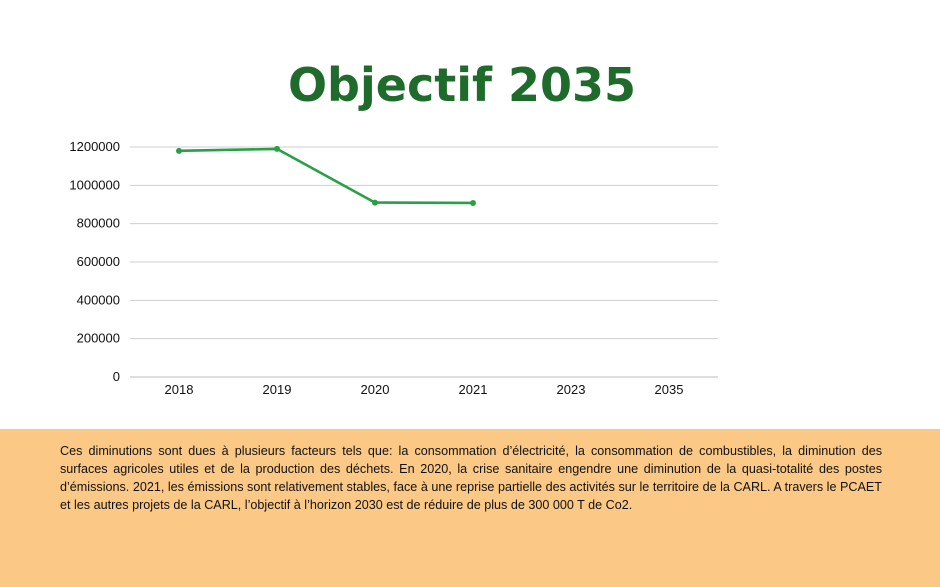 The image size is (940, 587). What do you see at coordinates (98, 299) in the screenshot?
I see `y-tick-label: 400000` at bounding box center [98, 299].